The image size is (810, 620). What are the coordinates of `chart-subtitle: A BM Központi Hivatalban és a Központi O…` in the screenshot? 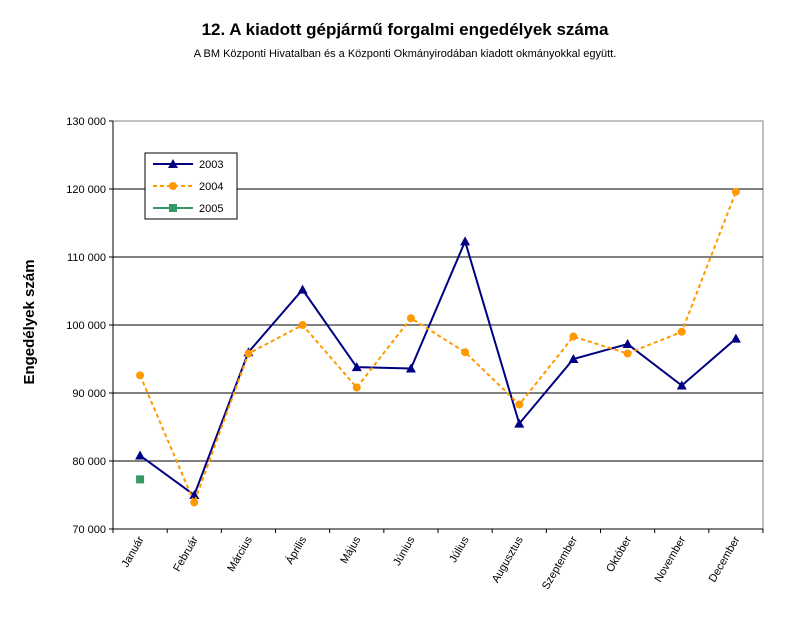 It's located at (405, 54).